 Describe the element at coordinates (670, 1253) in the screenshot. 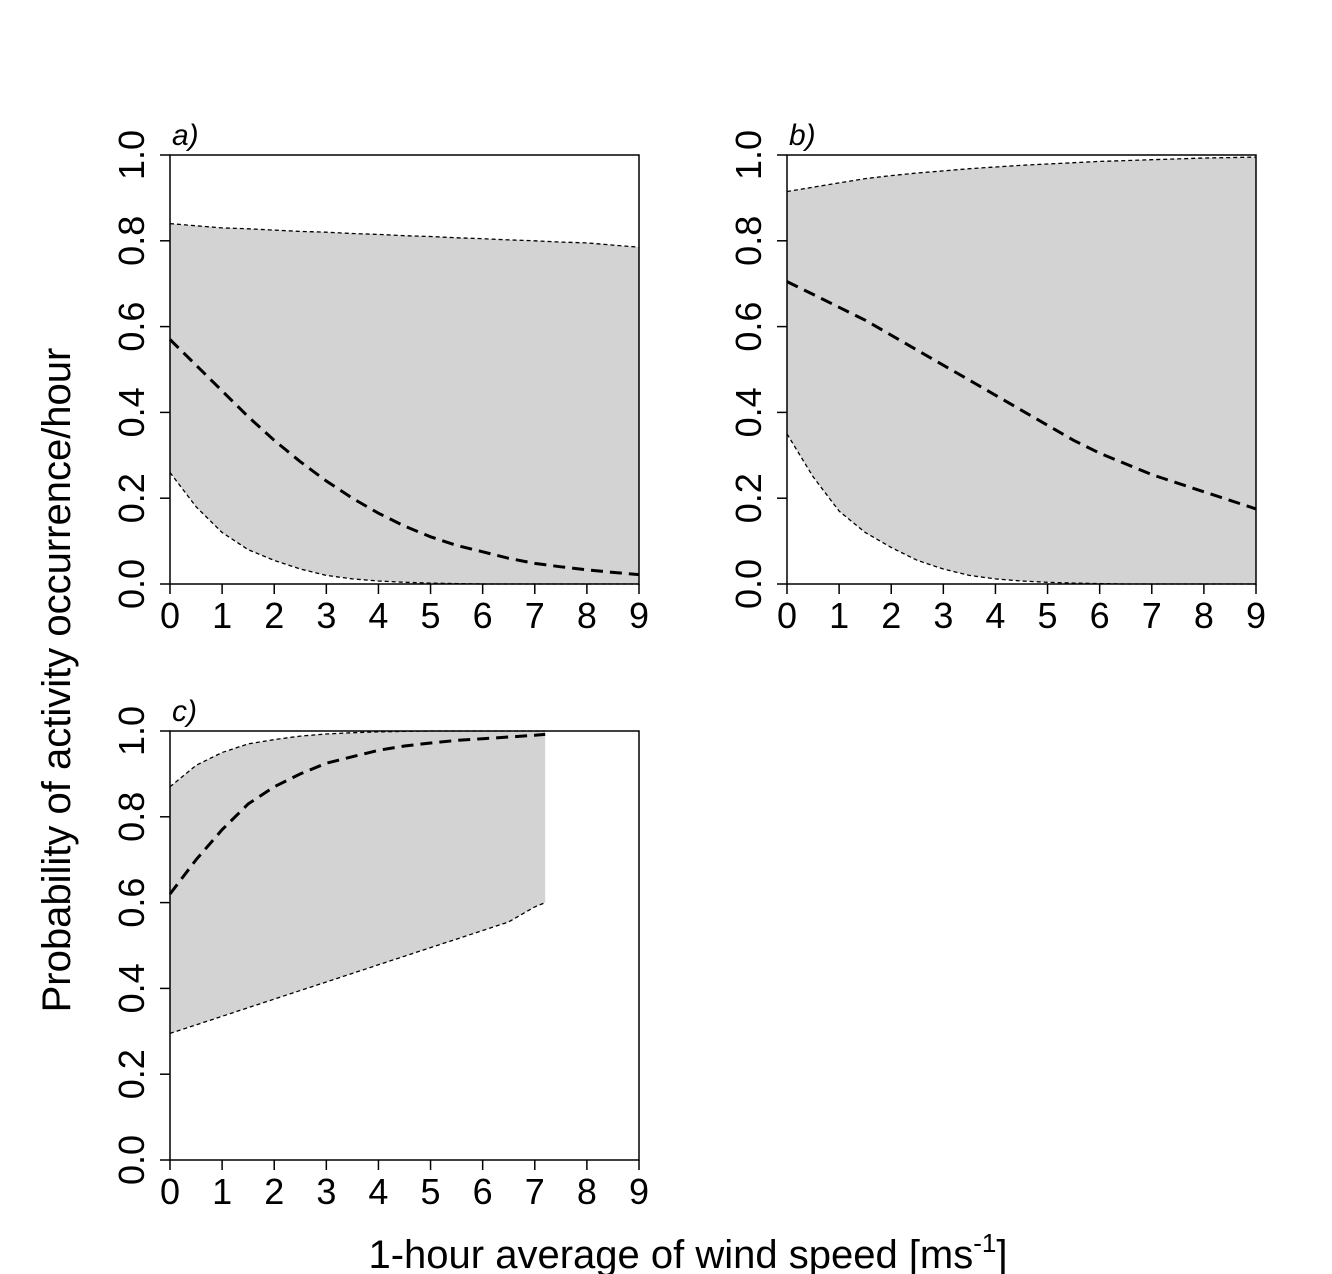

I see `x-axis-title-main: 1-hour average of wind speed [ms` at that location.